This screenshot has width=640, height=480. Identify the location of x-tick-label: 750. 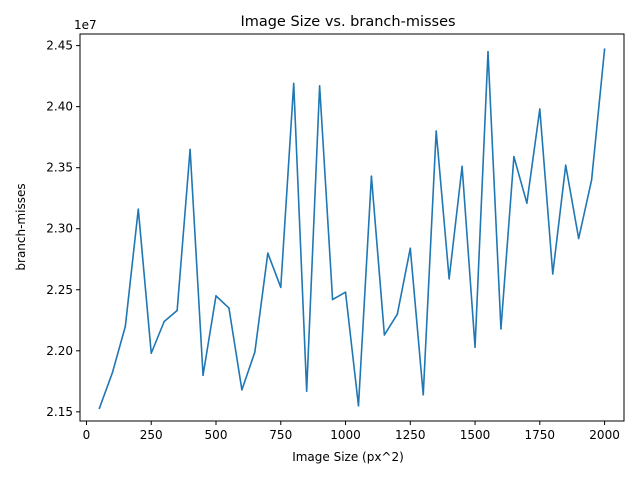
(280, 435).